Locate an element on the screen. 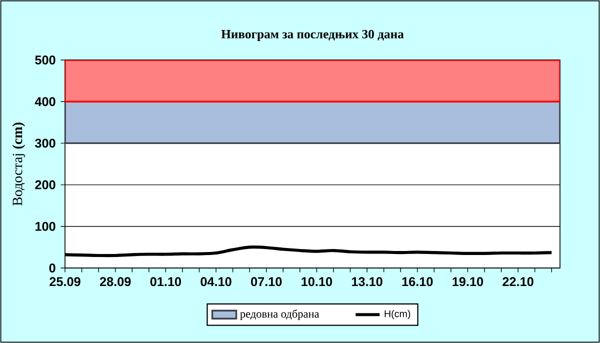 The height and width of the screenshot is (343, 600). y-axis-title: Водостај (cm) is located at coordinates (19, 164).